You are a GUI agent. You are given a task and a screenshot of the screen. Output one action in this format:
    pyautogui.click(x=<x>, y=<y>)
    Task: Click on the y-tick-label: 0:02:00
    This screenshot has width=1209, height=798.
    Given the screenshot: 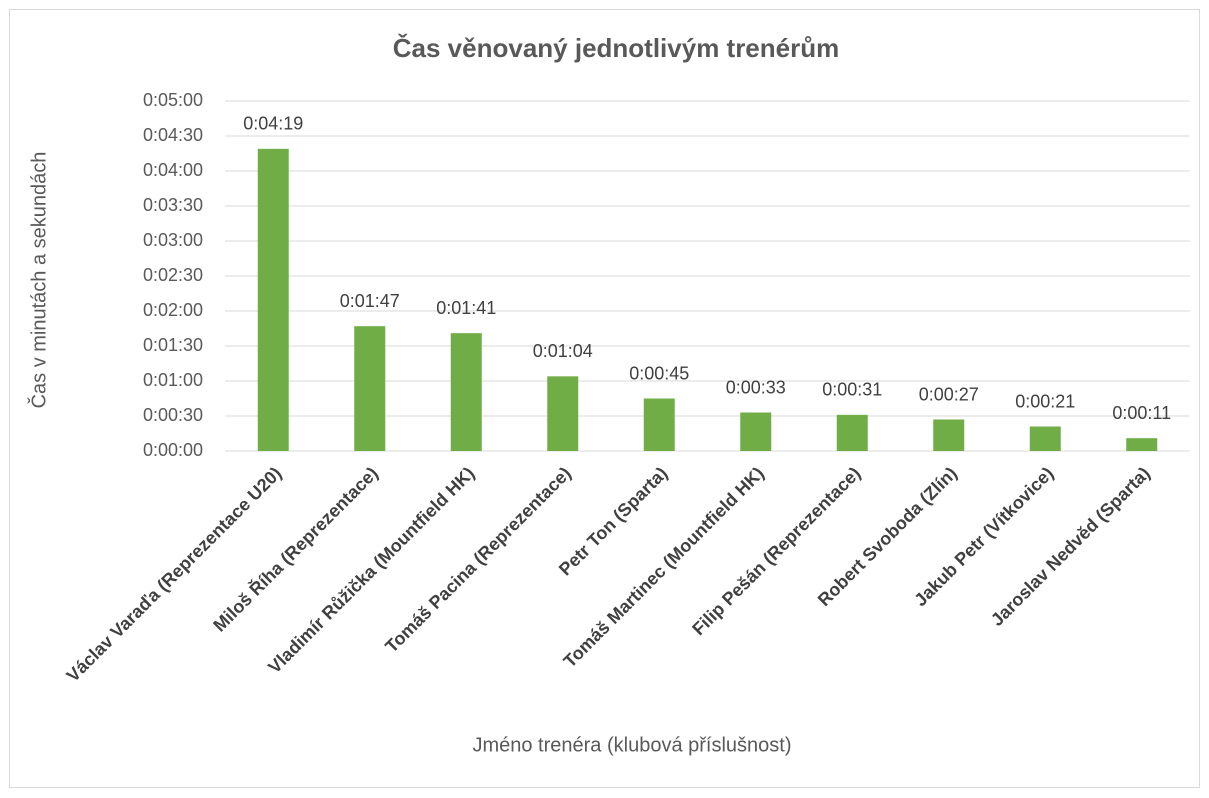 What is the action you would take?
    pyautogui.click(x=173, y=310)
    